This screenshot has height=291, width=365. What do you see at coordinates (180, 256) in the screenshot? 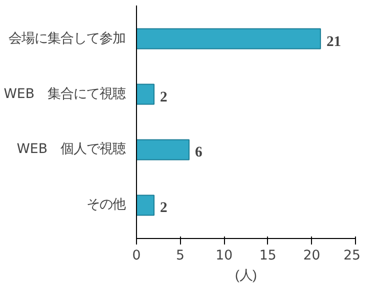
I see `x-tick-label: 5` at bounding box center [180, 256].